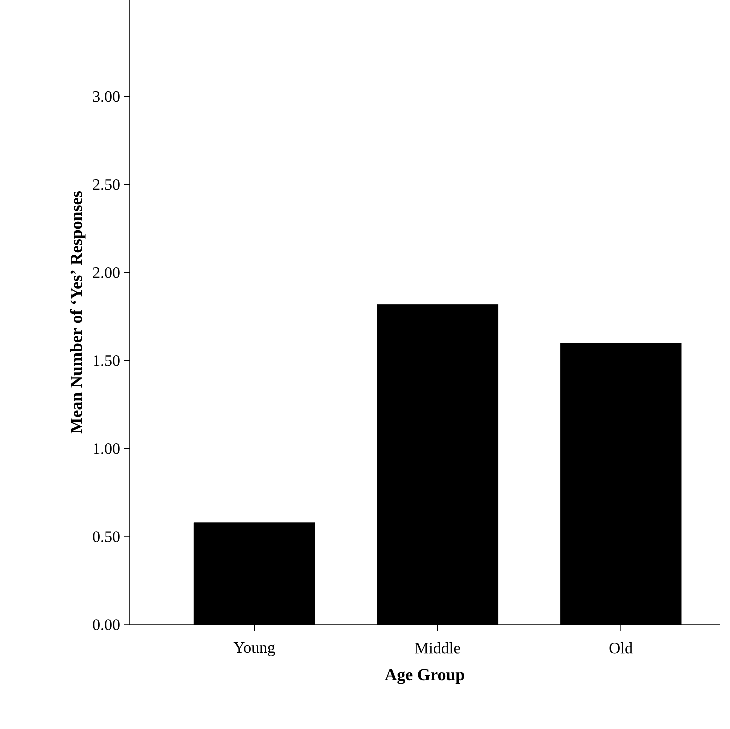 This screenshot has height=729, width=730. What do you see at coordinates (107, 449) in the screenshot?
I see `y-tick-label: 1.00` at bounding box center [107, 449].